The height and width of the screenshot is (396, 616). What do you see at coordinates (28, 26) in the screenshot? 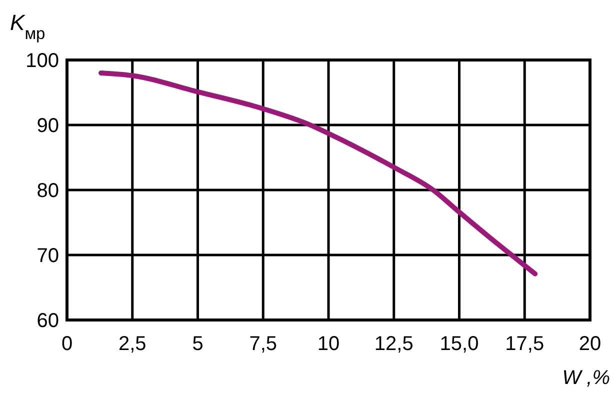
I see `y-axis-title: K$_{мр}$` at bounding box center [28, 26].